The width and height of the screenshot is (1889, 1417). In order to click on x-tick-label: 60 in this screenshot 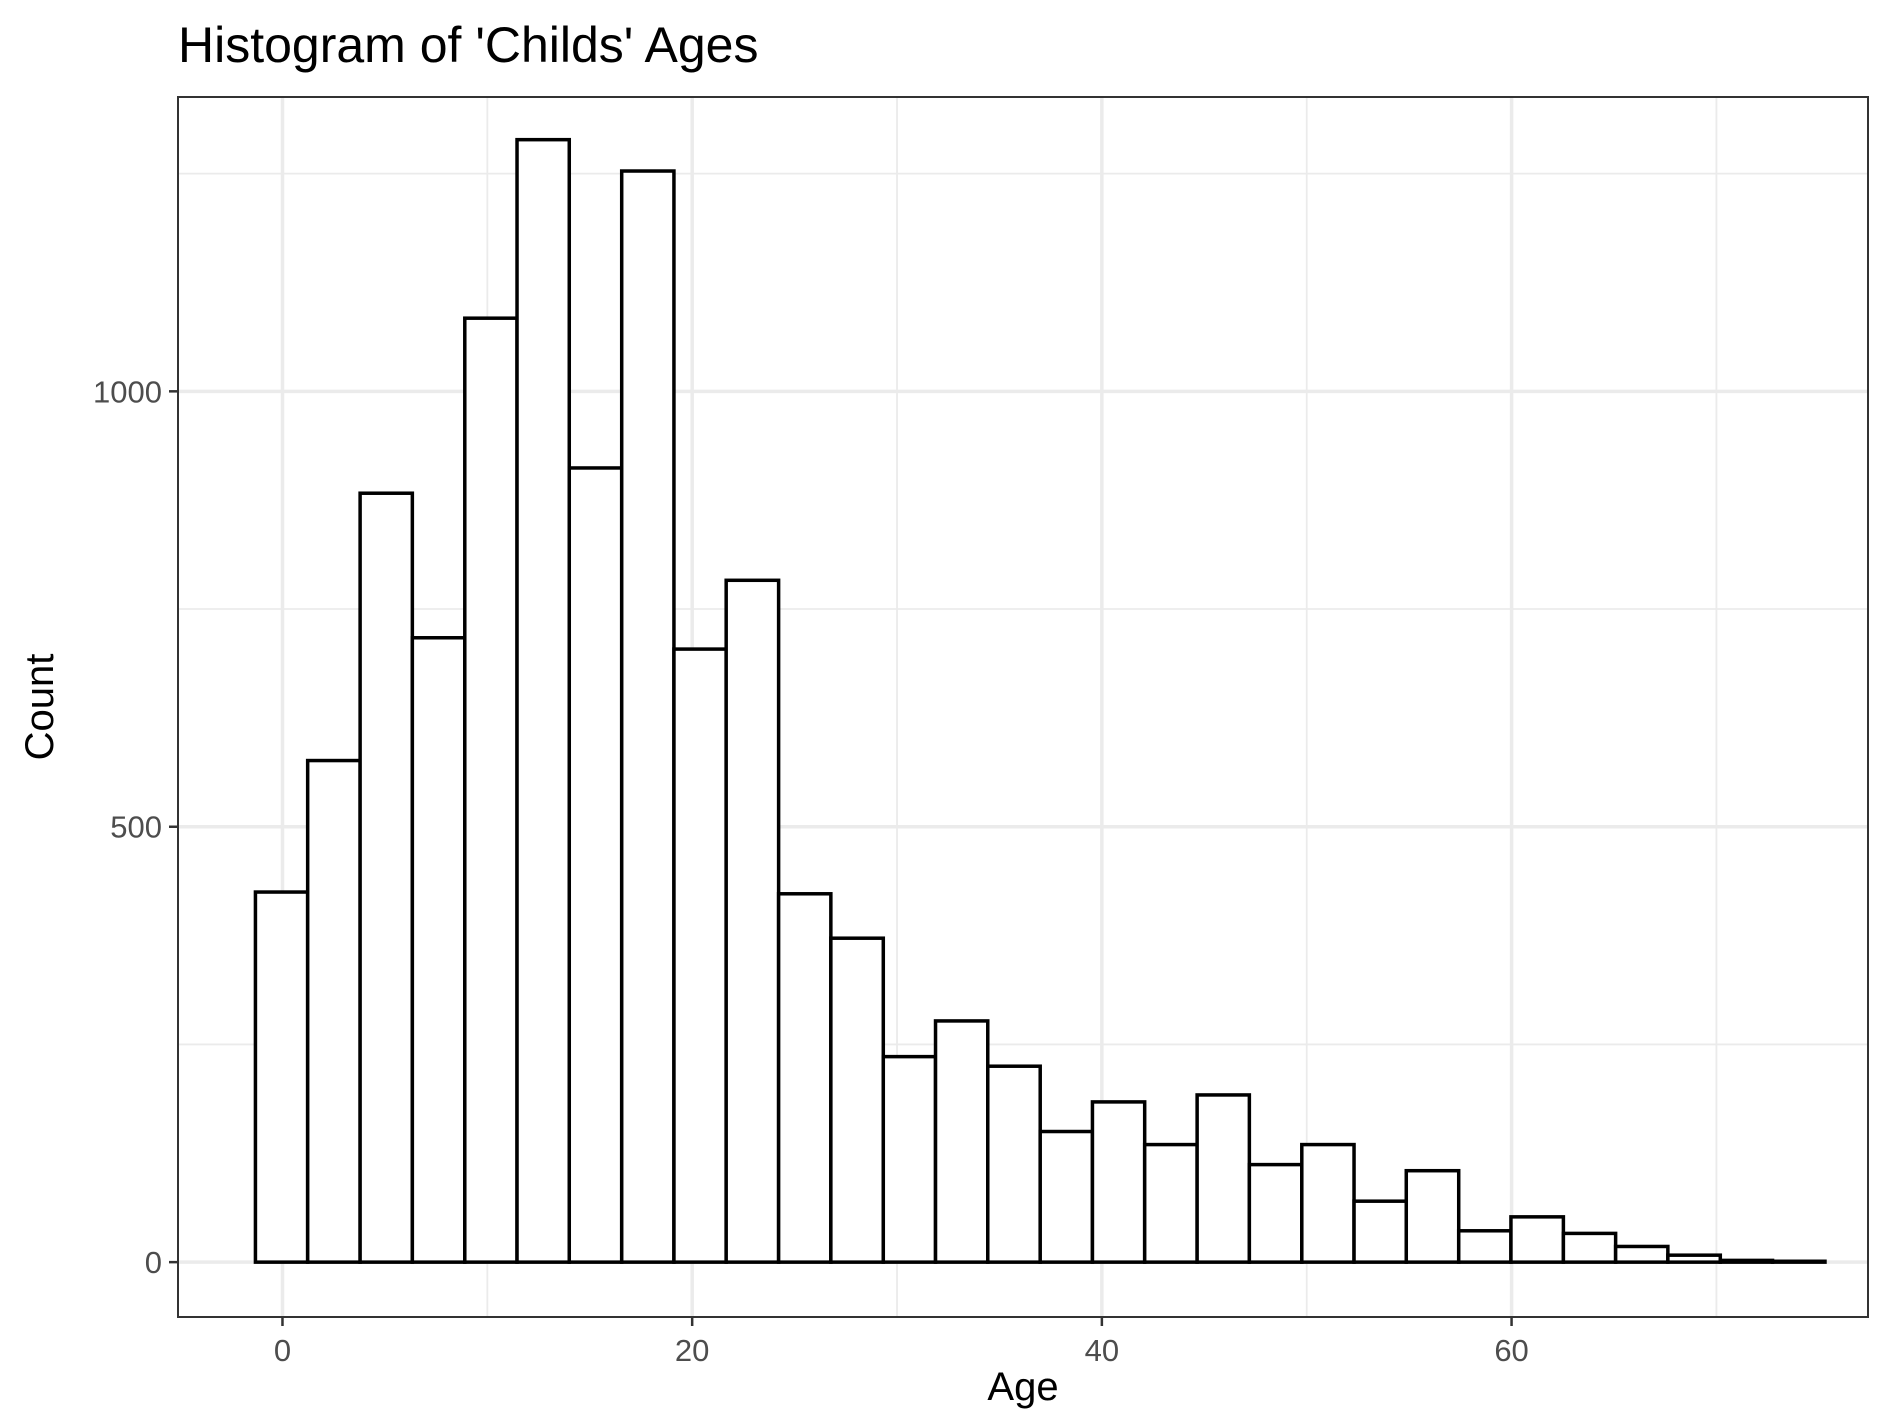, I will do `click(1511, 1350)`.